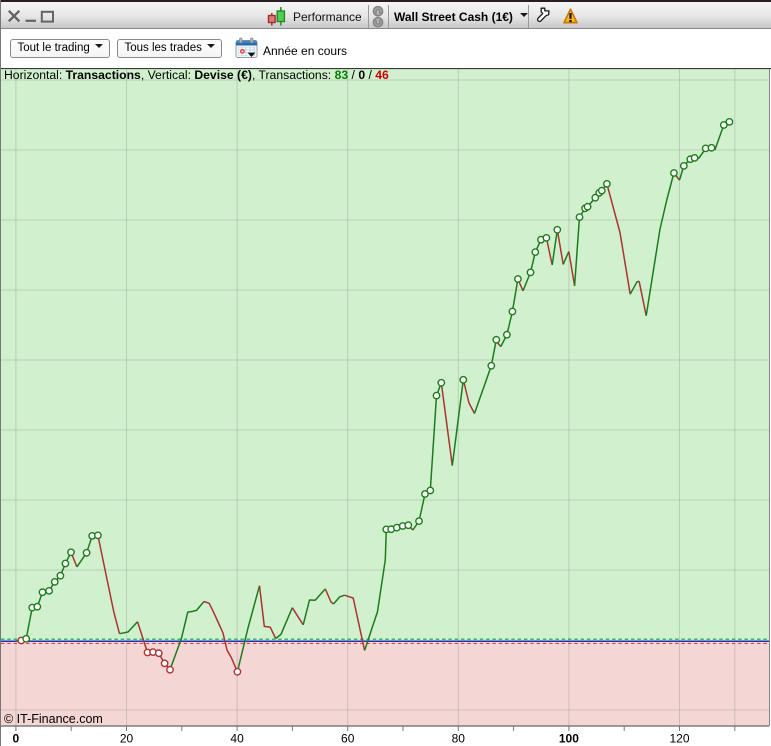 Image resolution: width=771 pixels, height=746 pixels. Describe the element at coordinates (679, 739) in the screenshot. I see `svg-text: 120` at that location.